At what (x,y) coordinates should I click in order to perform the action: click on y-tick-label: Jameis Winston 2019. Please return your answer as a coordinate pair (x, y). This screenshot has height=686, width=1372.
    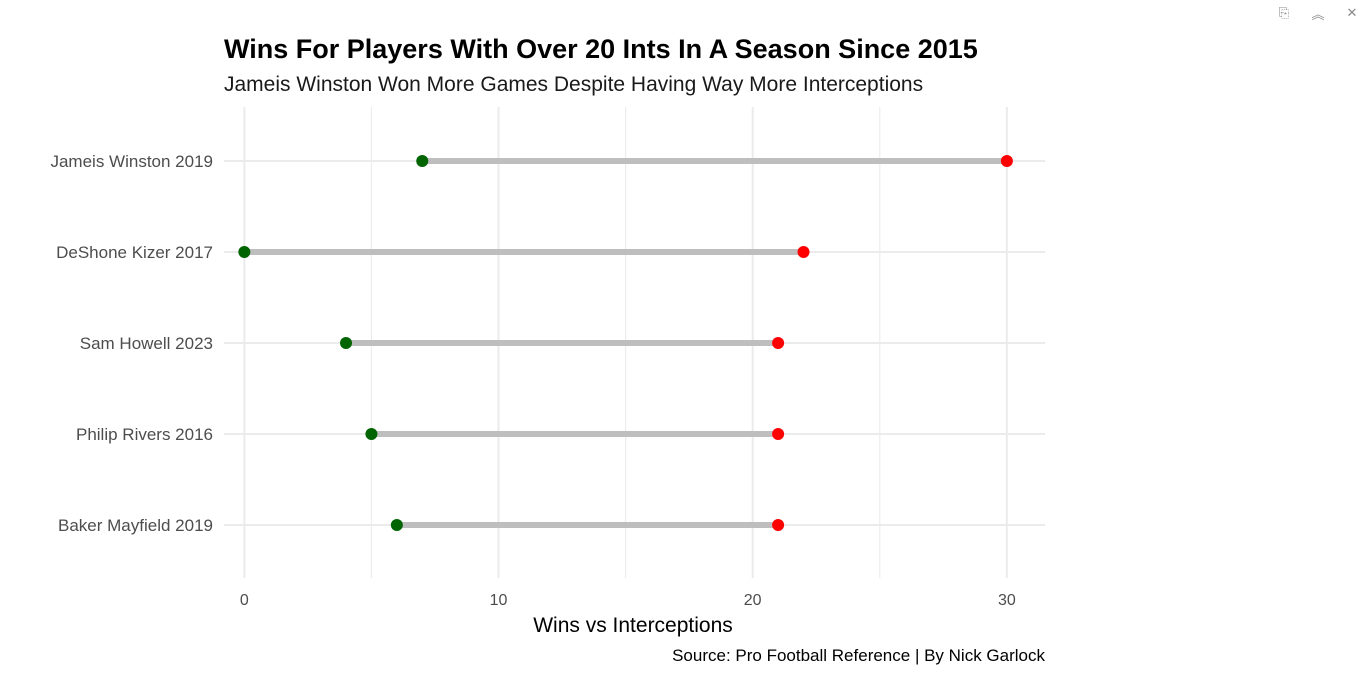
    Looking at the image, I should click on (131, 161).